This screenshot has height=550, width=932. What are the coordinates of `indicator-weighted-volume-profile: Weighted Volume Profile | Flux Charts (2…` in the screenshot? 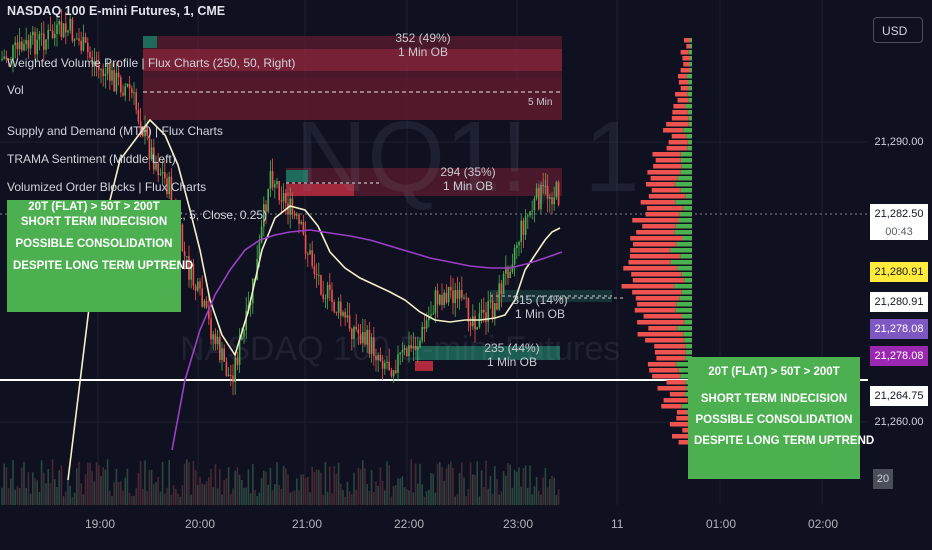 It's located at (151, 63).